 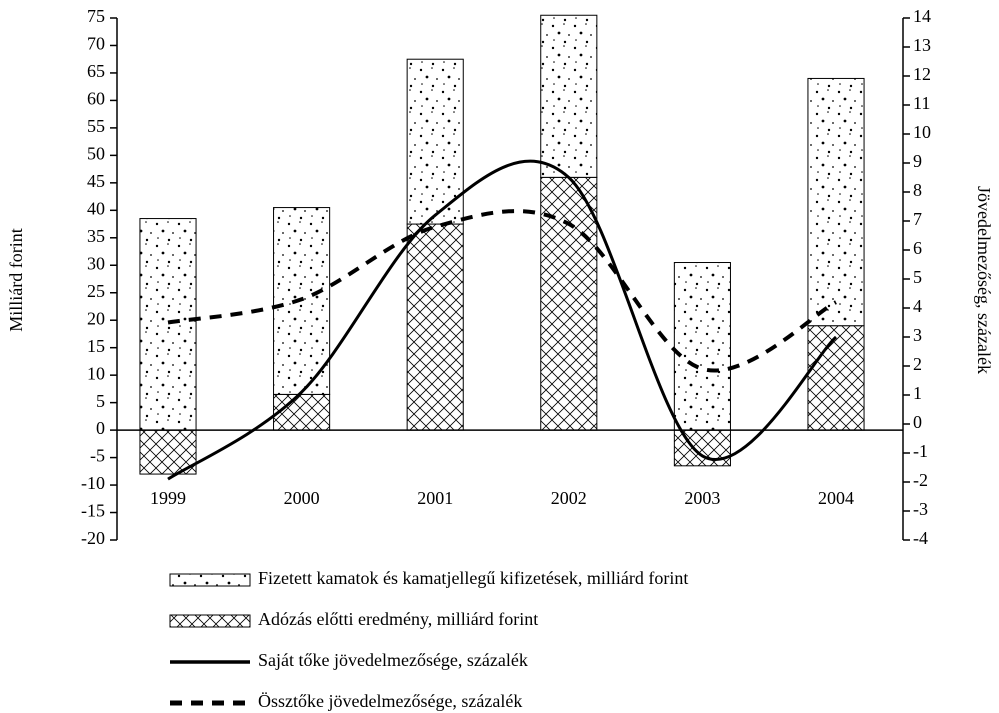 I want to click on y2-tick-label: 6, so click(x=917, y=248).